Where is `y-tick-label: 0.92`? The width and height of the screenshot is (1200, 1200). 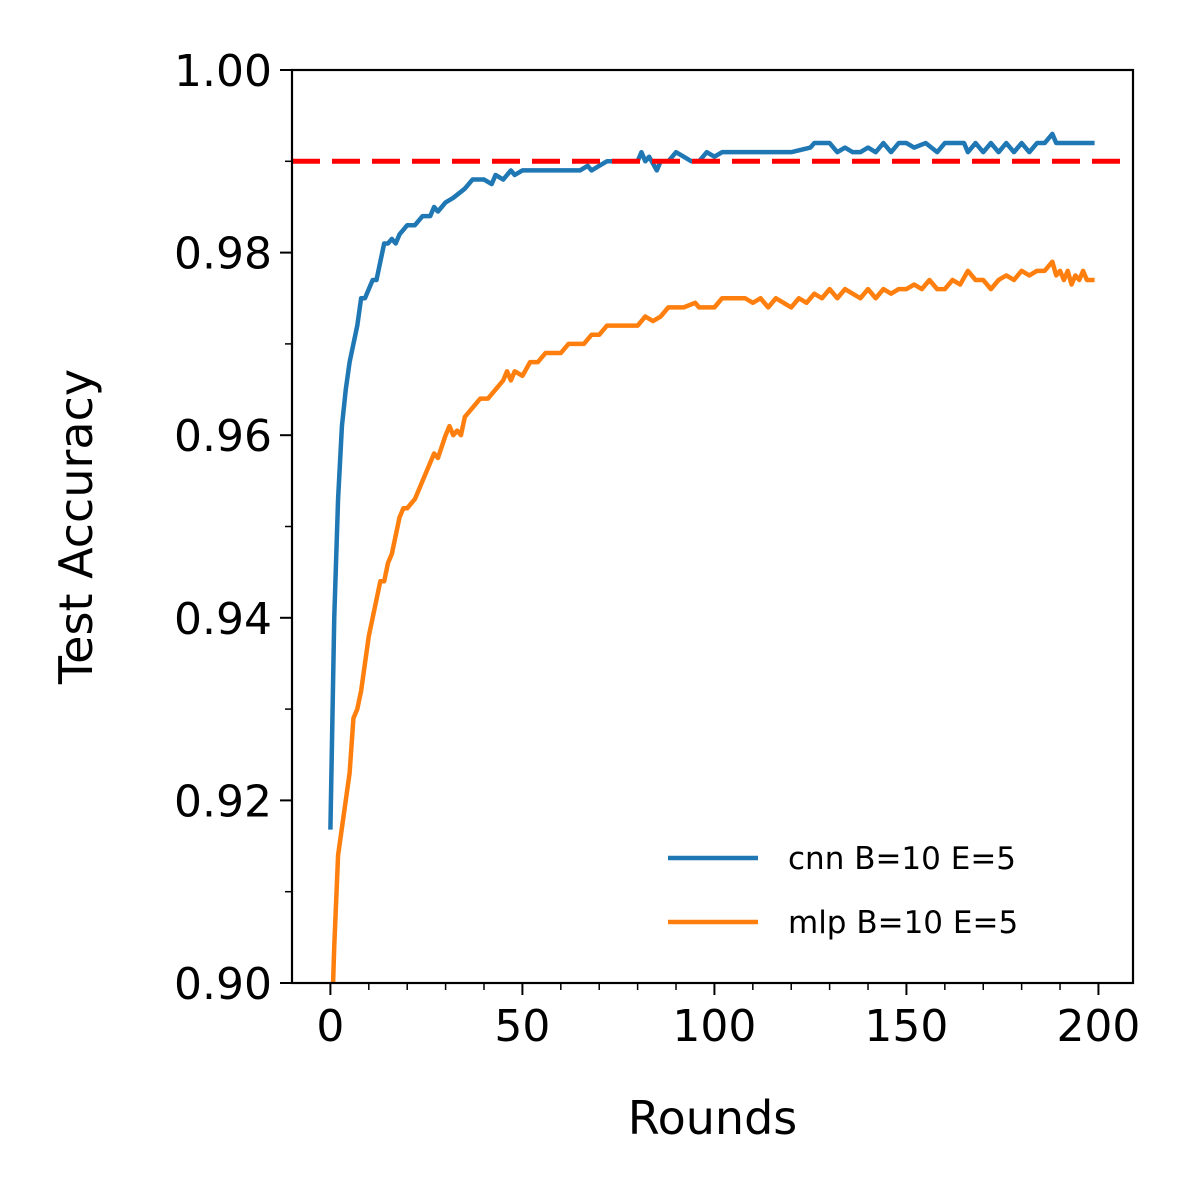
y-tick-label: 0.92 is located at coordinates (223, 801).